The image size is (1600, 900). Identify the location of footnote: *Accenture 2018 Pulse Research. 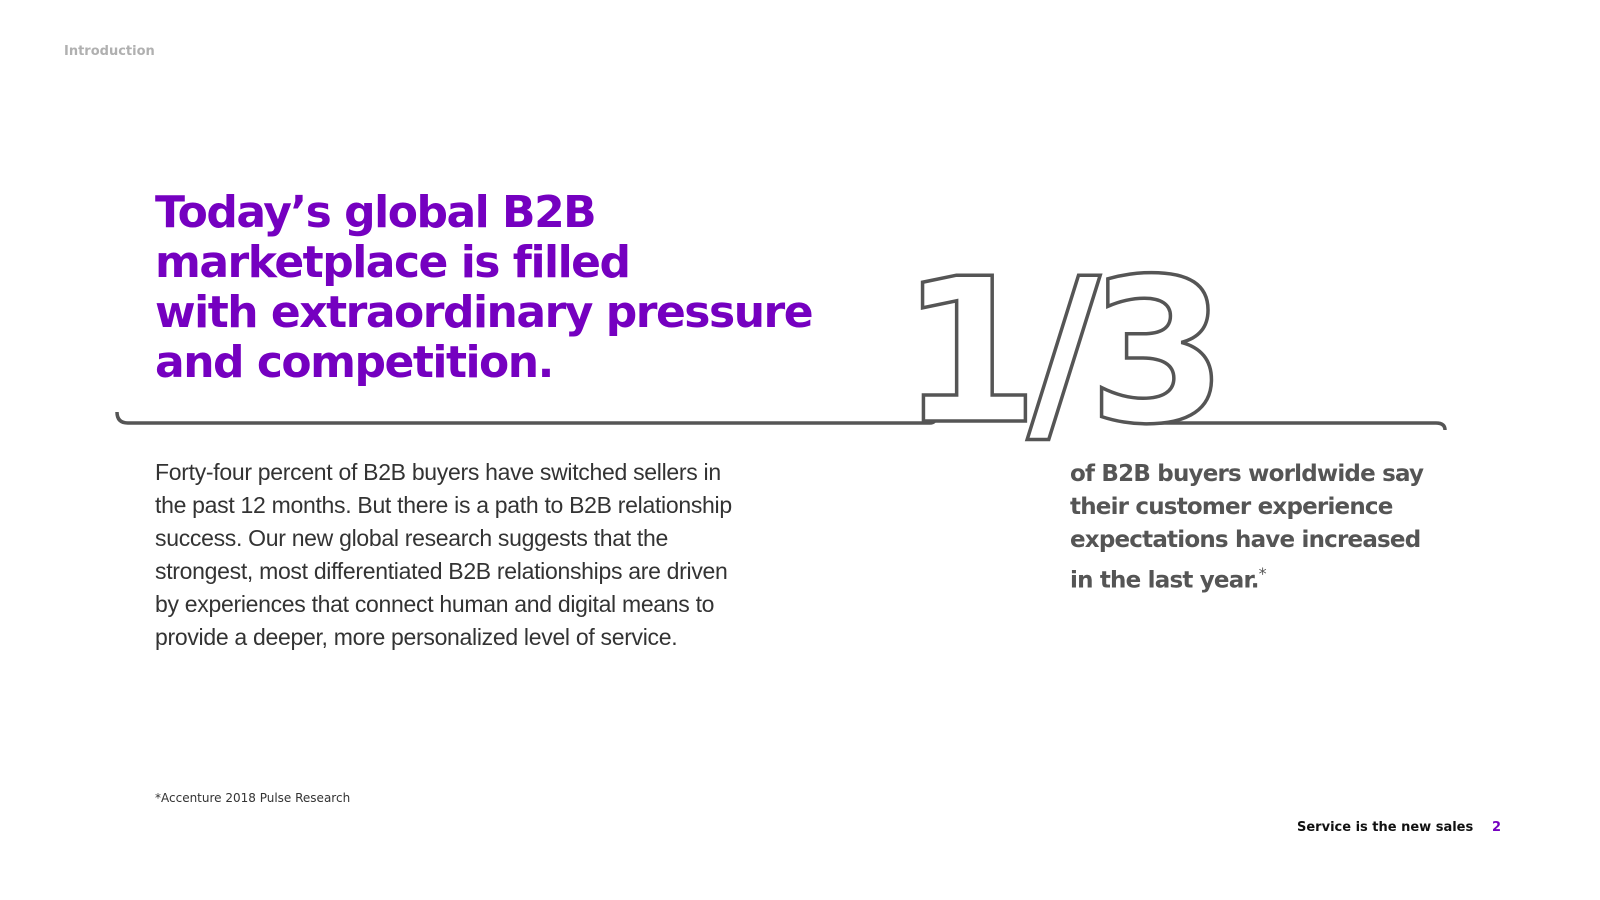
(253, 798).